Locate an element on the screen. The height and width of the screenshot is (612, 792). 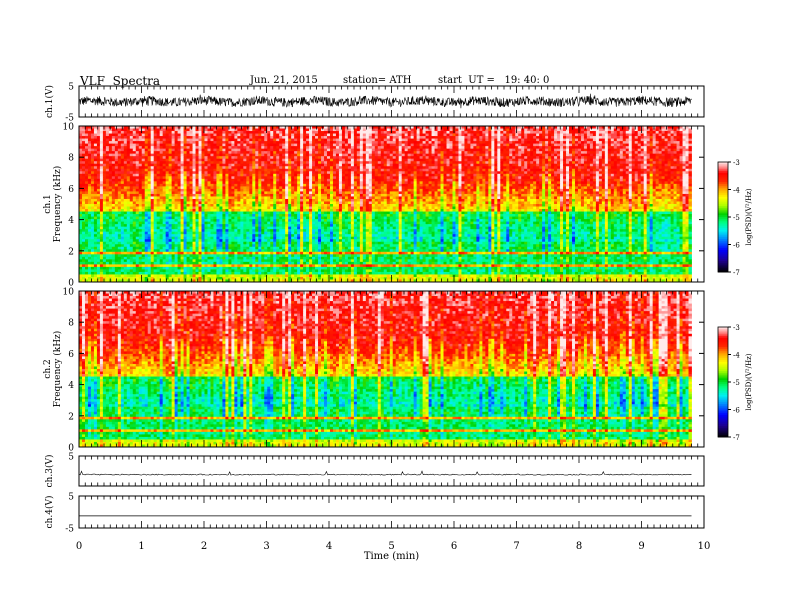
xtick-label: 3 is located at coordinates (266, 546).